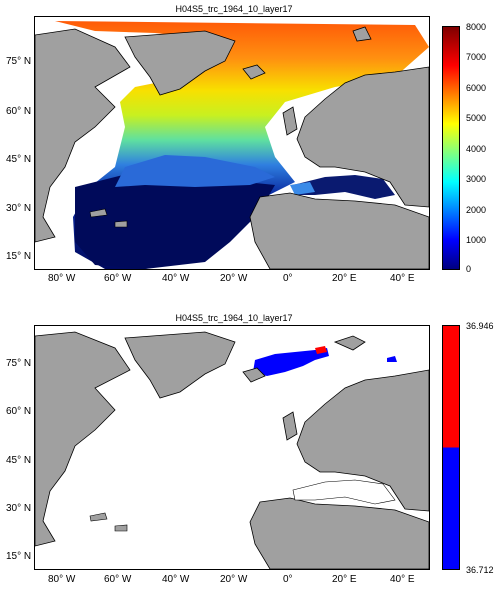  Describe the element at coordinates (476, 88) in the screenshot. I see `panel1-colorbar-tick-6000: 6000` at that location.